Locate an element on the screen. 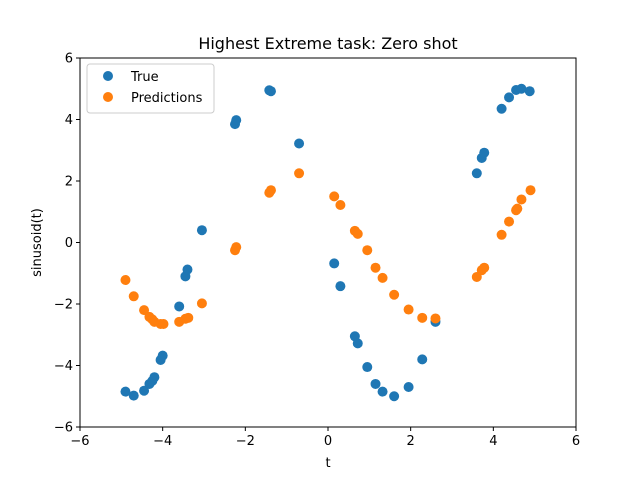  x-tick-label: −2 is located at coordinates (245, 441).